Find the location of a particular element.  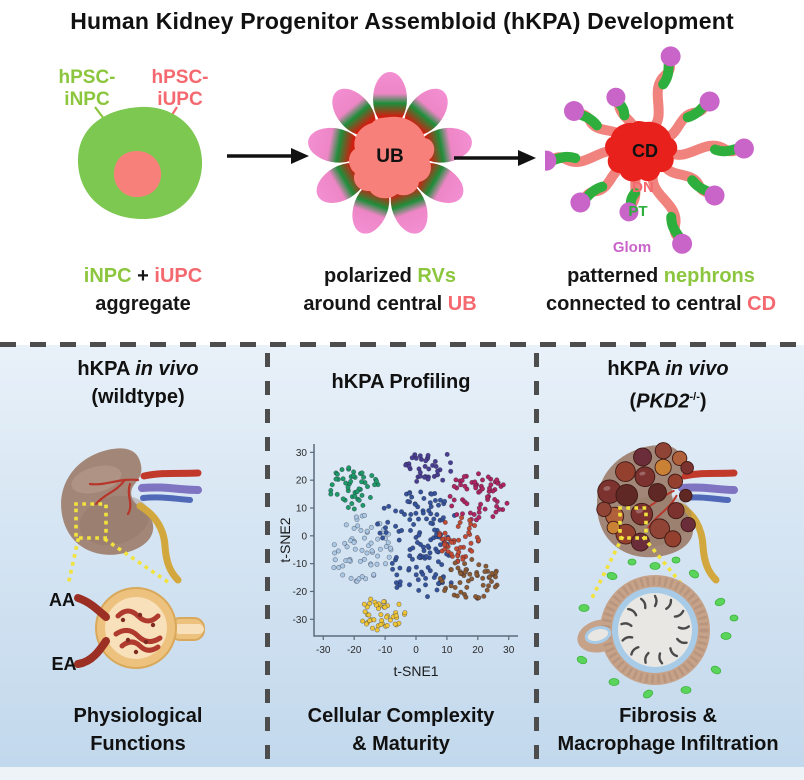

dashed-divider-horizontal is located at coordinates (402, 344).